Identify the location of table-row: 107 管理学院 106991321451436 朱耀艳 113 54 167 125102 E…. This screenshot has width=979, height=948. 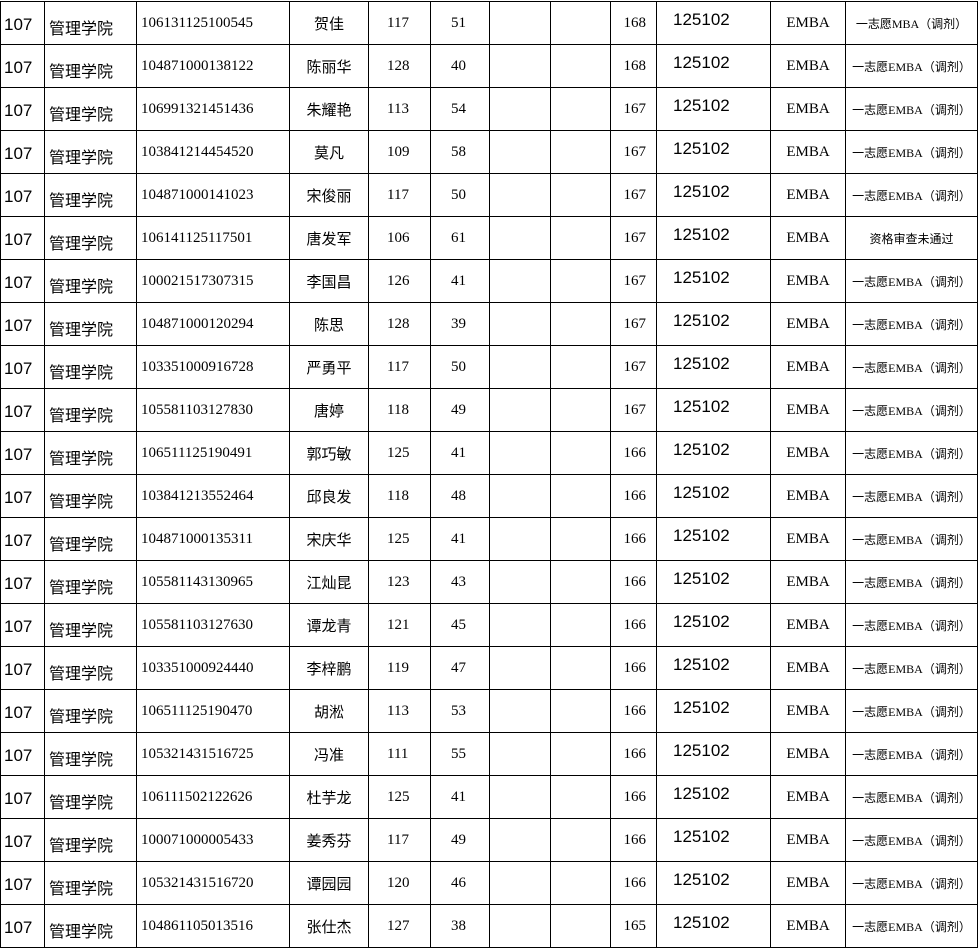
(489, 109).